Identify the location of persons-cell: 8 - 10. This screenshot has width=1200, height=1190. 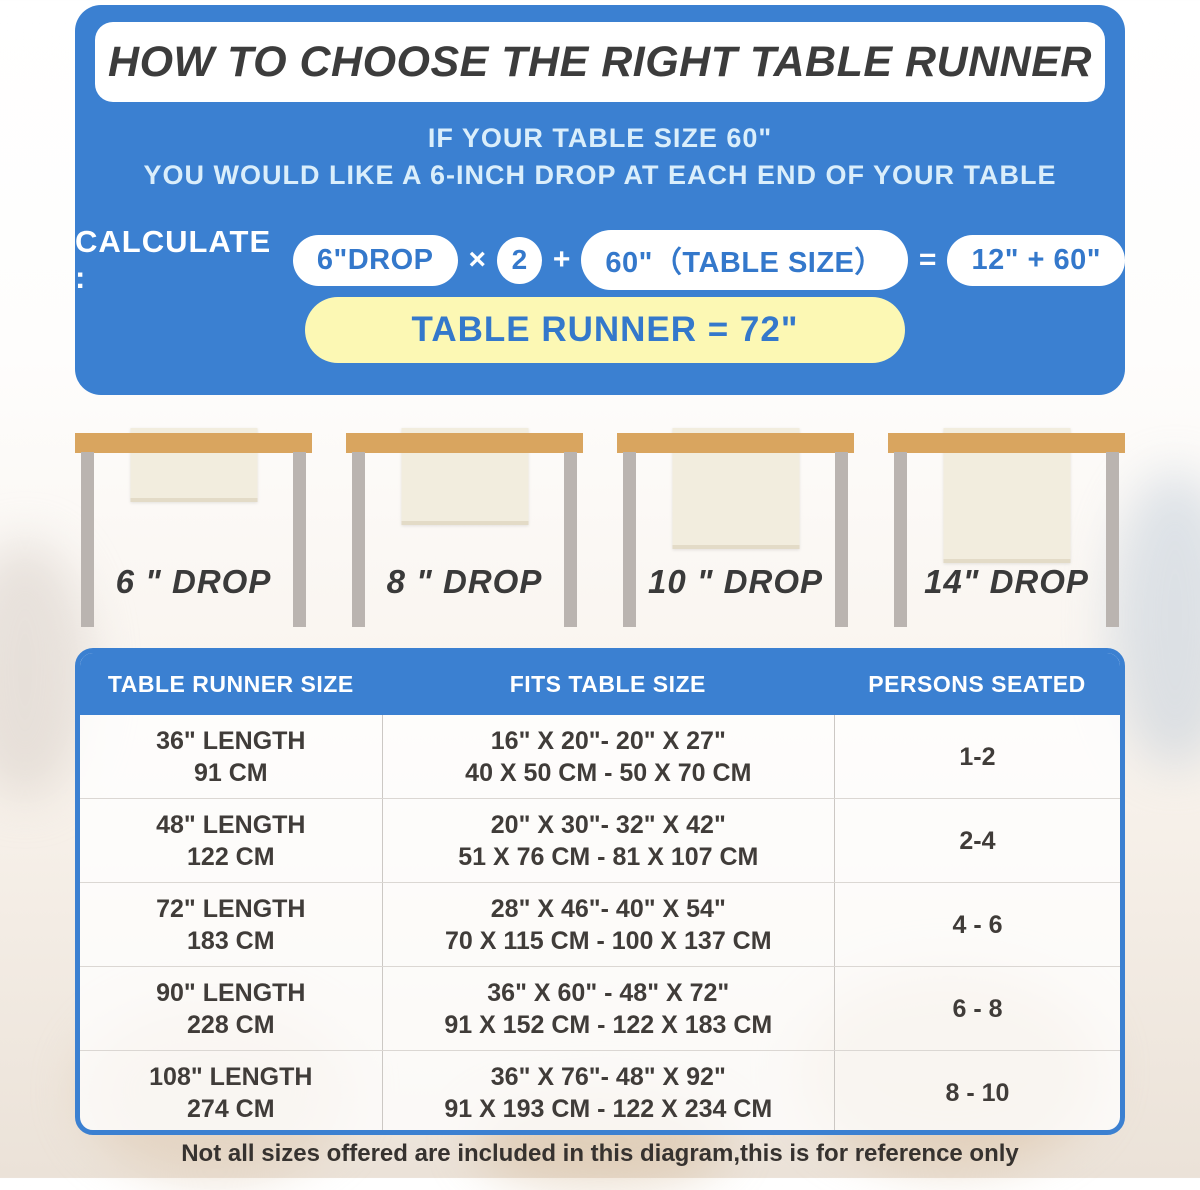
(976, 1090).